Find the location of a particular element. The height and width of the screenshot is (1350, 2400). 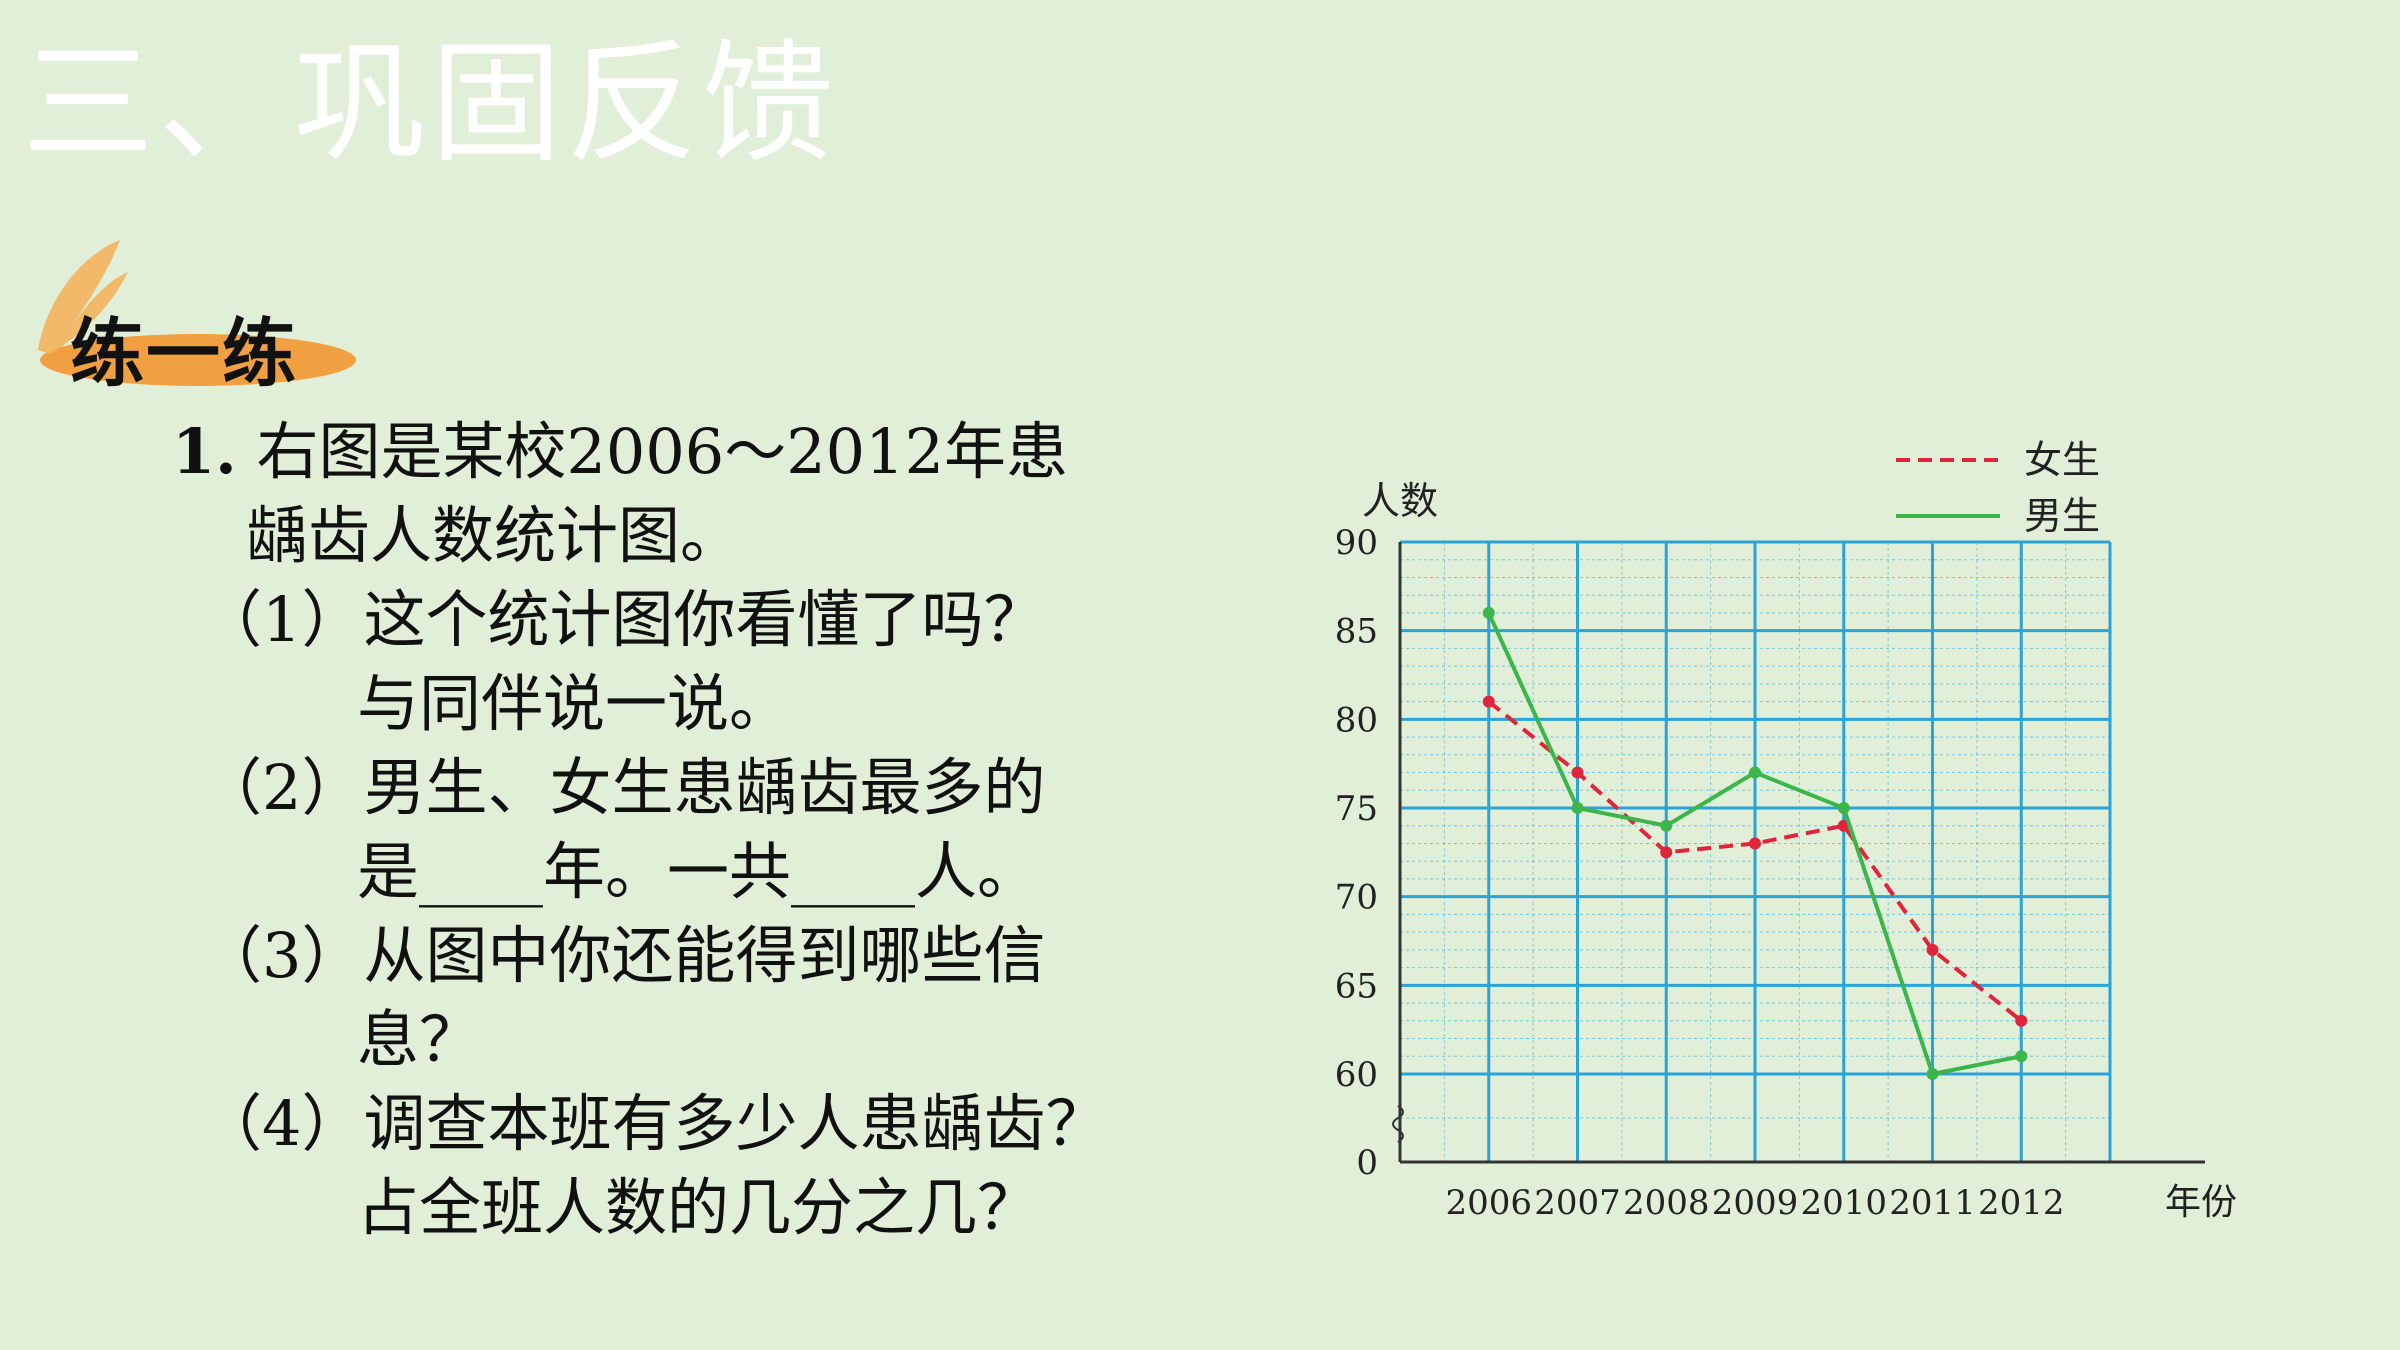

sub-question-text: 调查本班有多少人患龋齿？ is located at coordinates (735, 1123).